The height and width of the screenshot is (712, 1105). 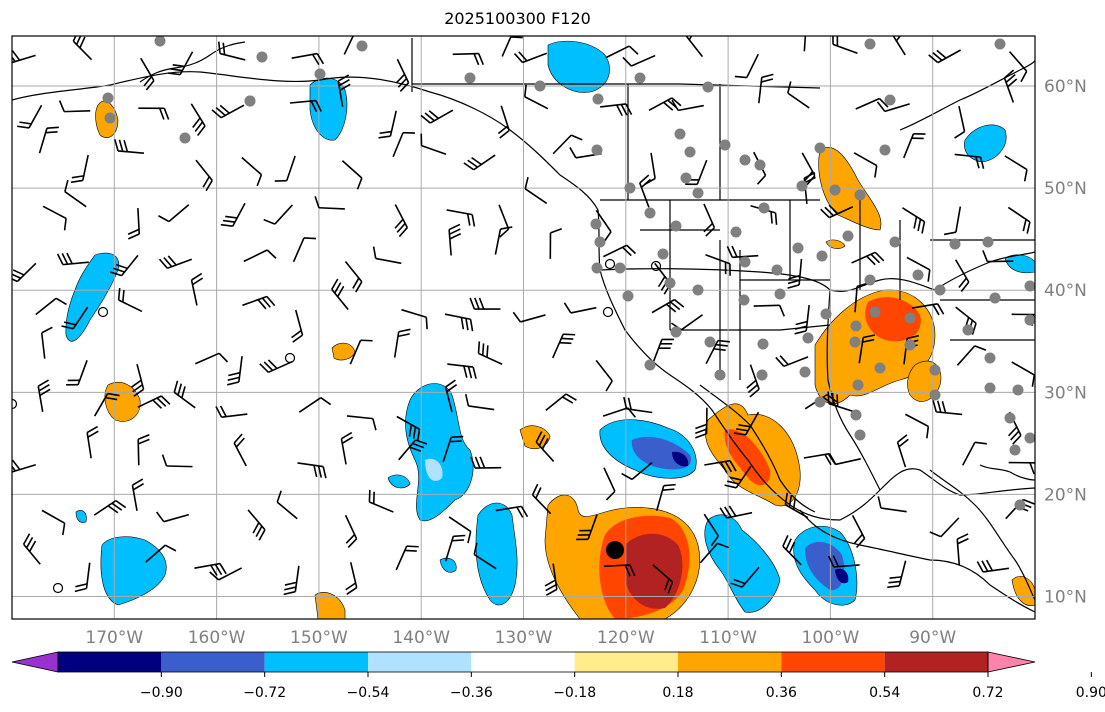 I want to click on colorbar-tick-label: 0.90, so click(x=1090, y=693).